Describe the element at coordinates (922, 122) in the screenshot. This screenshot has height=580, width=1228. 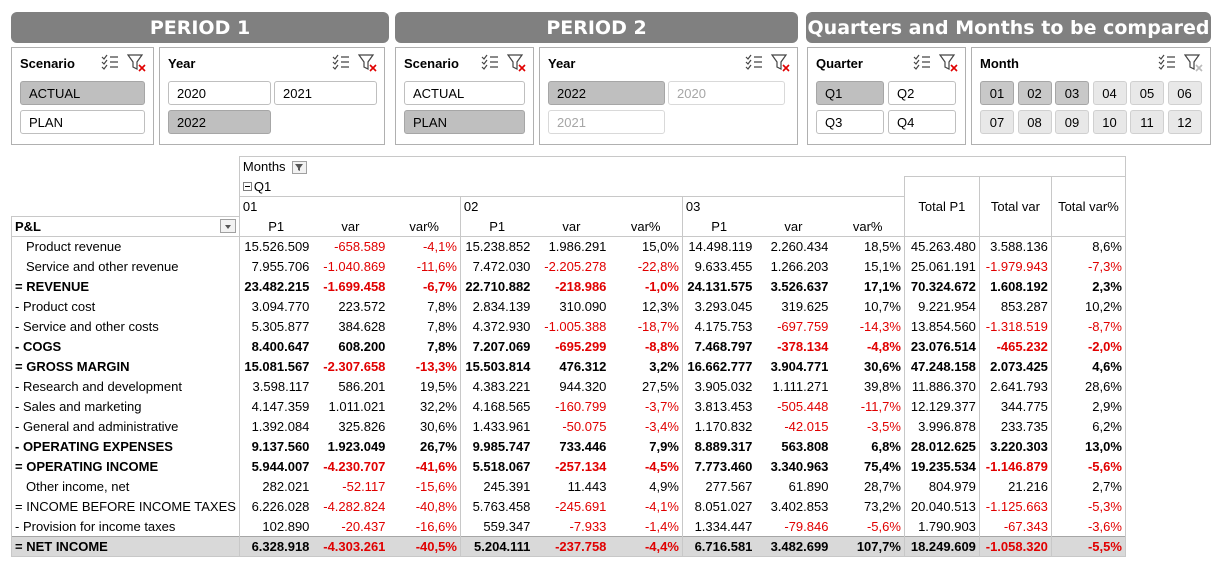
I see `quarter-option-q4: Q4` at that location.